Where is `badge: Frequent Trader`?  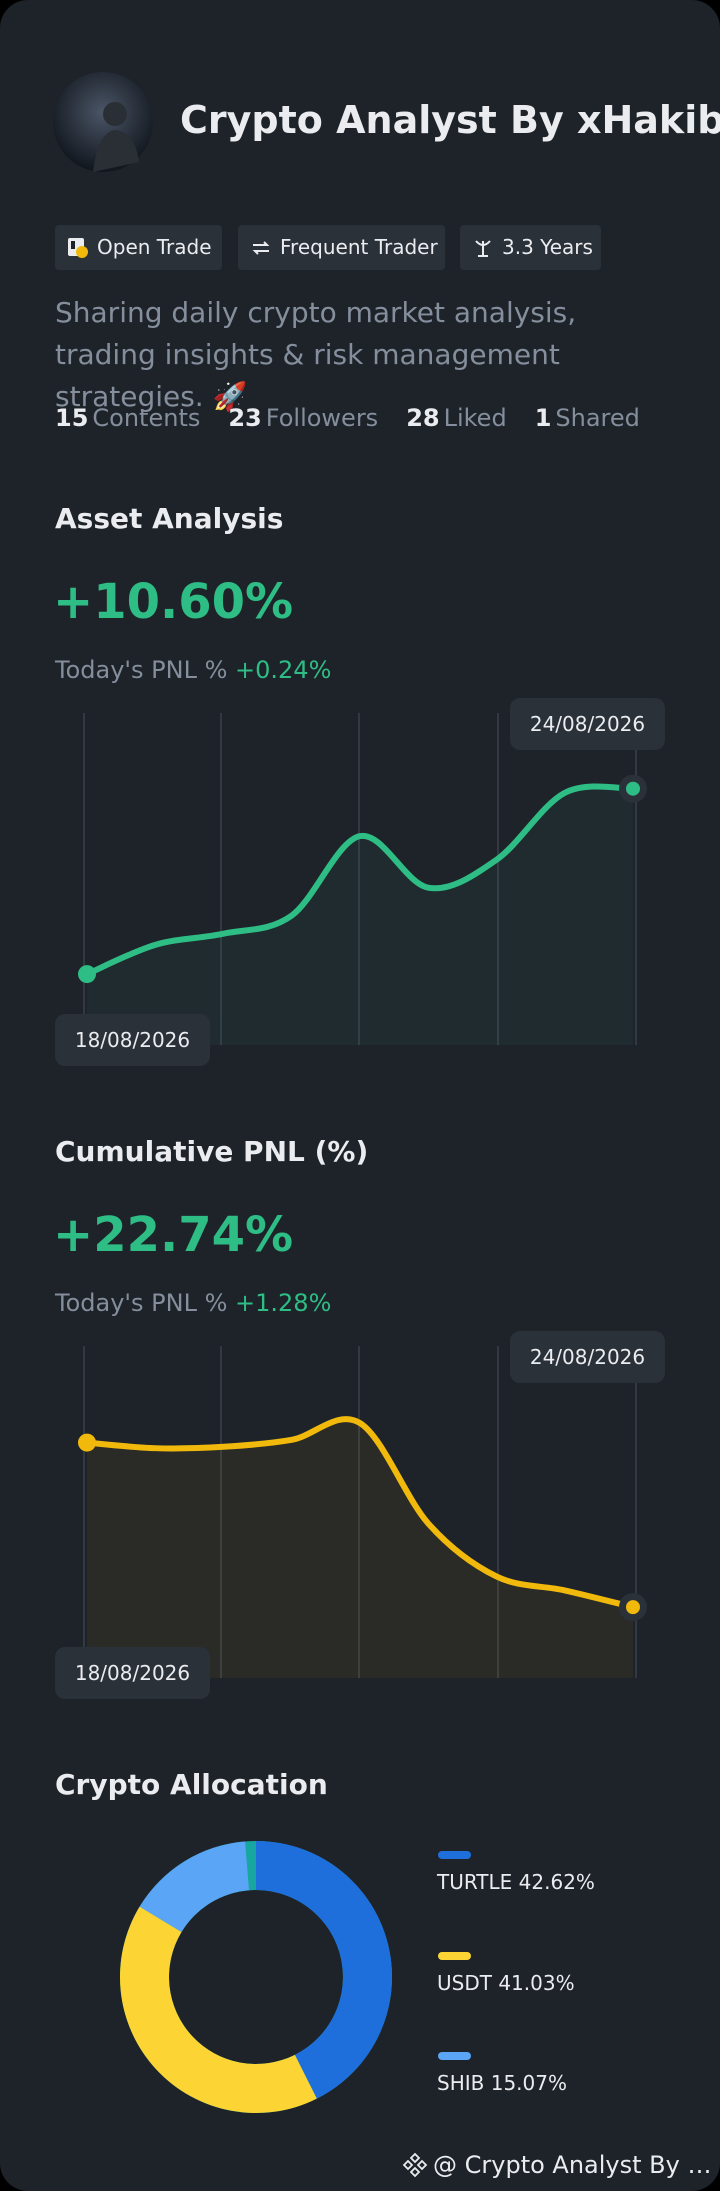
badge: Frequent Trader is located at coordinates (341, 247).